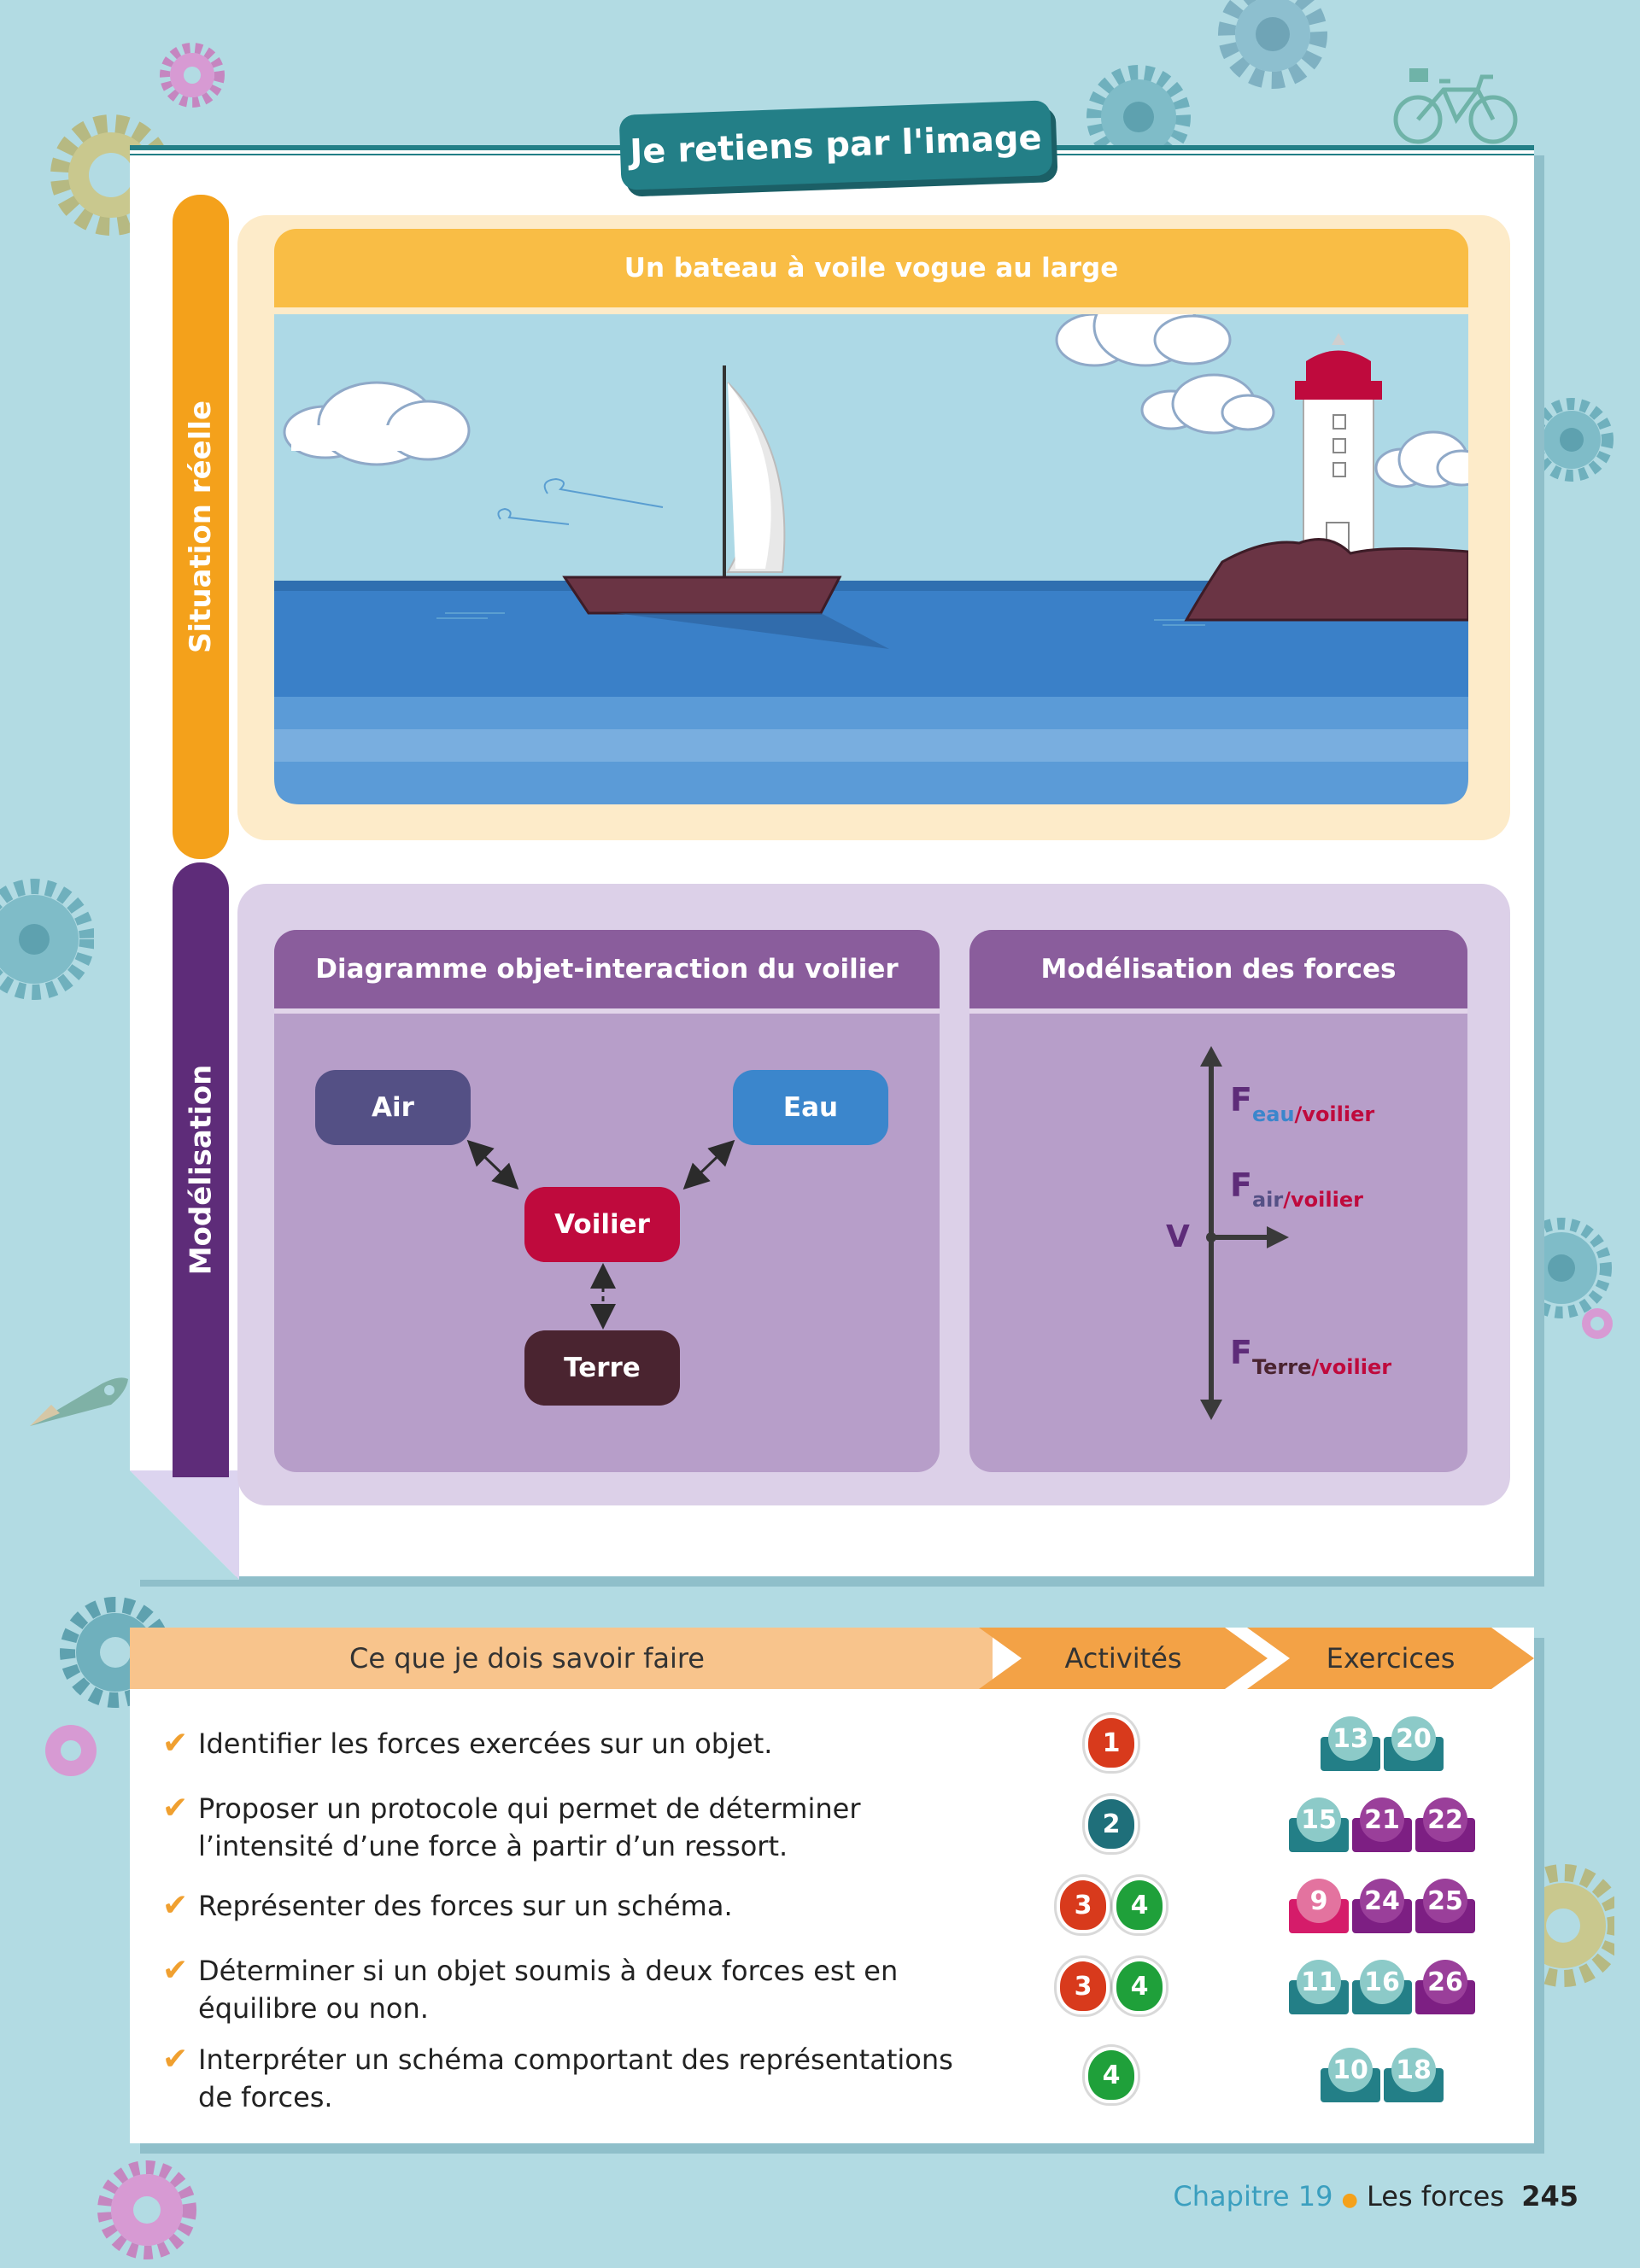  I want to click on exercise-badge: 10, so click(1350, 2075).